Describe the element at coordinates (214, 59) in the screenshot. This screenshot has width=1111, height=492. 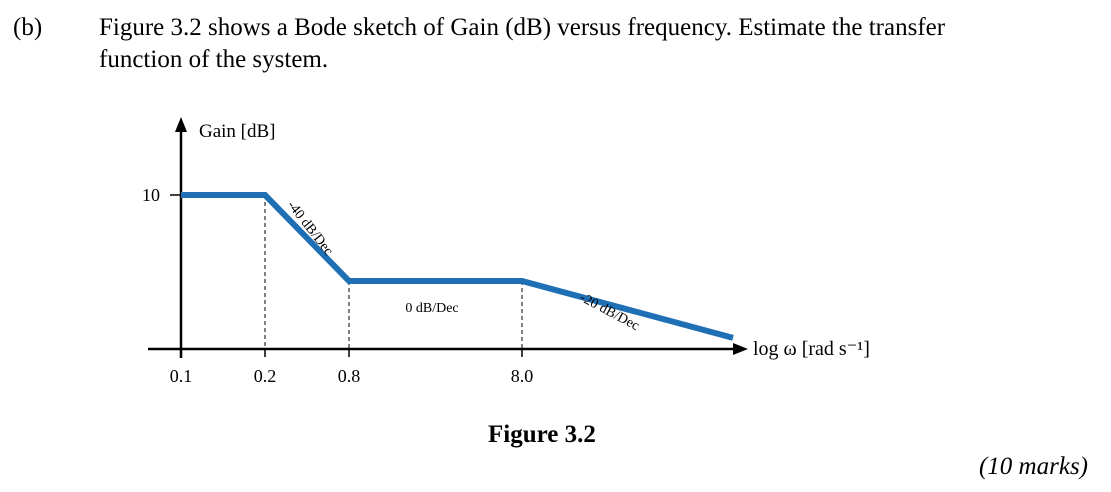
I see `question-line-2: function of the system.` at that location.